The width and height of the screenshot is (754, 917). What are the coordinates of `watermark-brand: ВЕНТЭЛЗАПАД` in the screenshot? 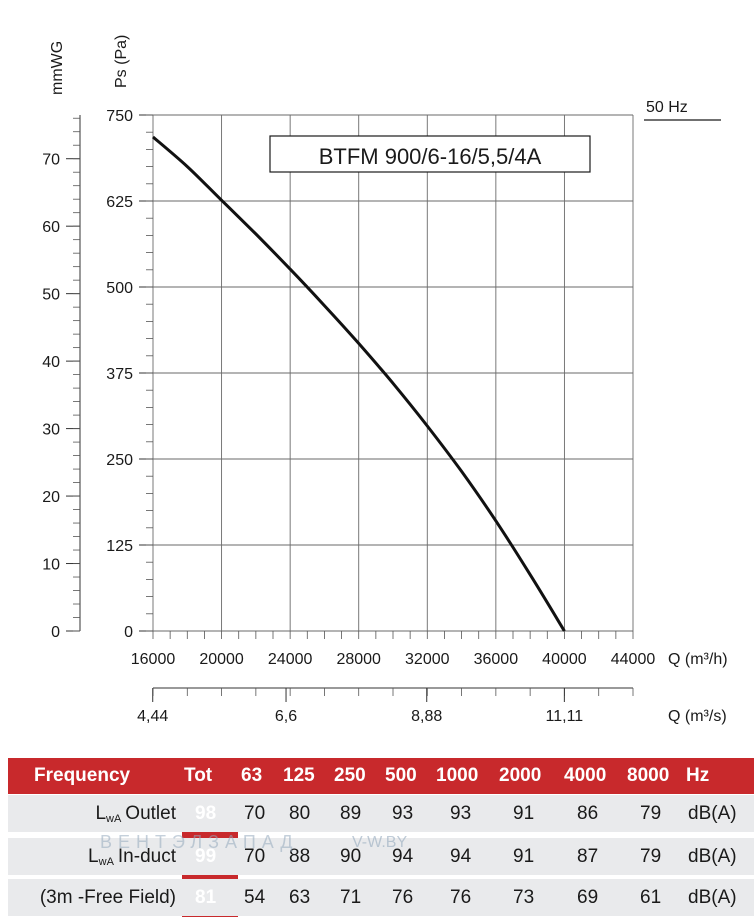 It's located at (199, 842).